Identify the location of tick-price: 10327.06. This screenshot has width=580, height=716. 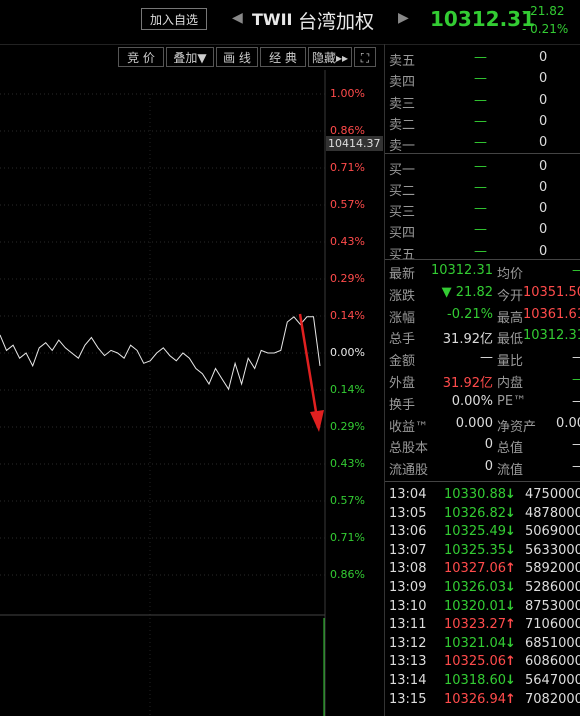
(475, 569).